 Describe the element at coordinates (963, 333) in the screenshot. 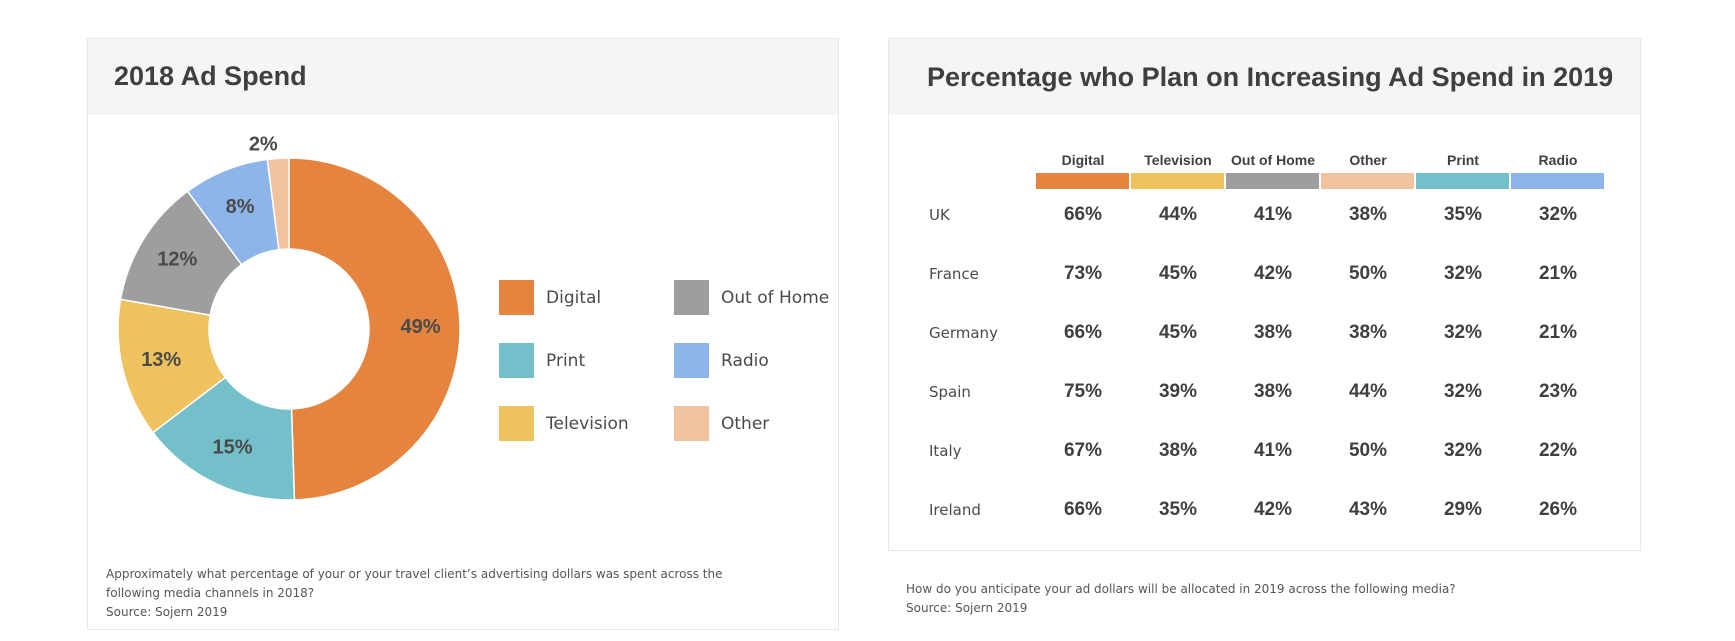

I see `row-label: Germany` at that location.